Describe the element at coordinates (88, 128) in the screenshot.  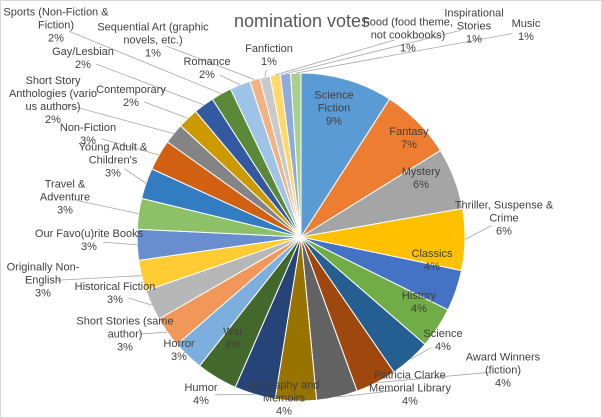
I see `category-name: Non-Fiction` at that location.